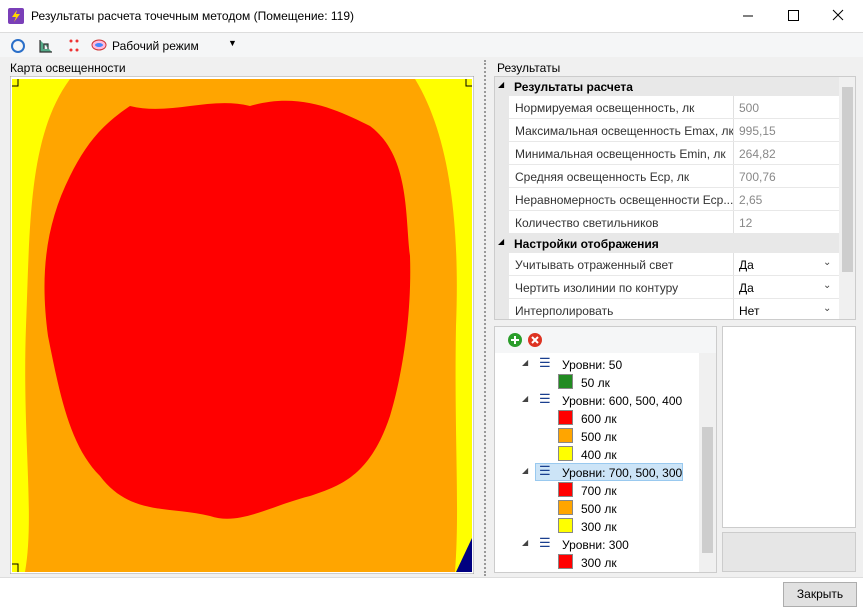 Image resolution: width=863 pixels, height=612 pixels. I want to click on property-value: 995,15, so click(757, 131).